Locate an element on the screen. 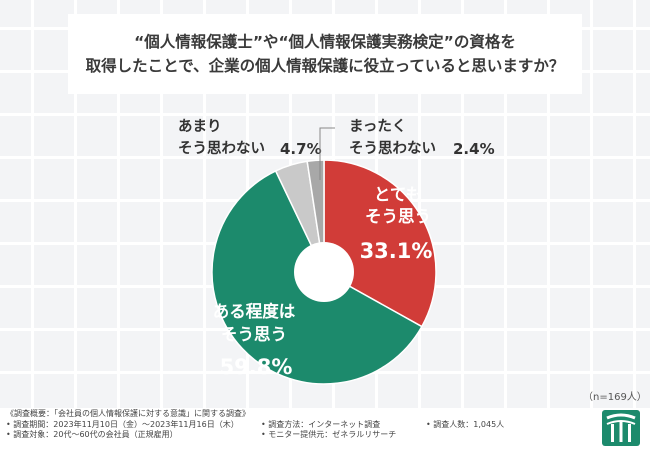  slice-label-1-line-2: そう思う is located at coordinates (254, 334).